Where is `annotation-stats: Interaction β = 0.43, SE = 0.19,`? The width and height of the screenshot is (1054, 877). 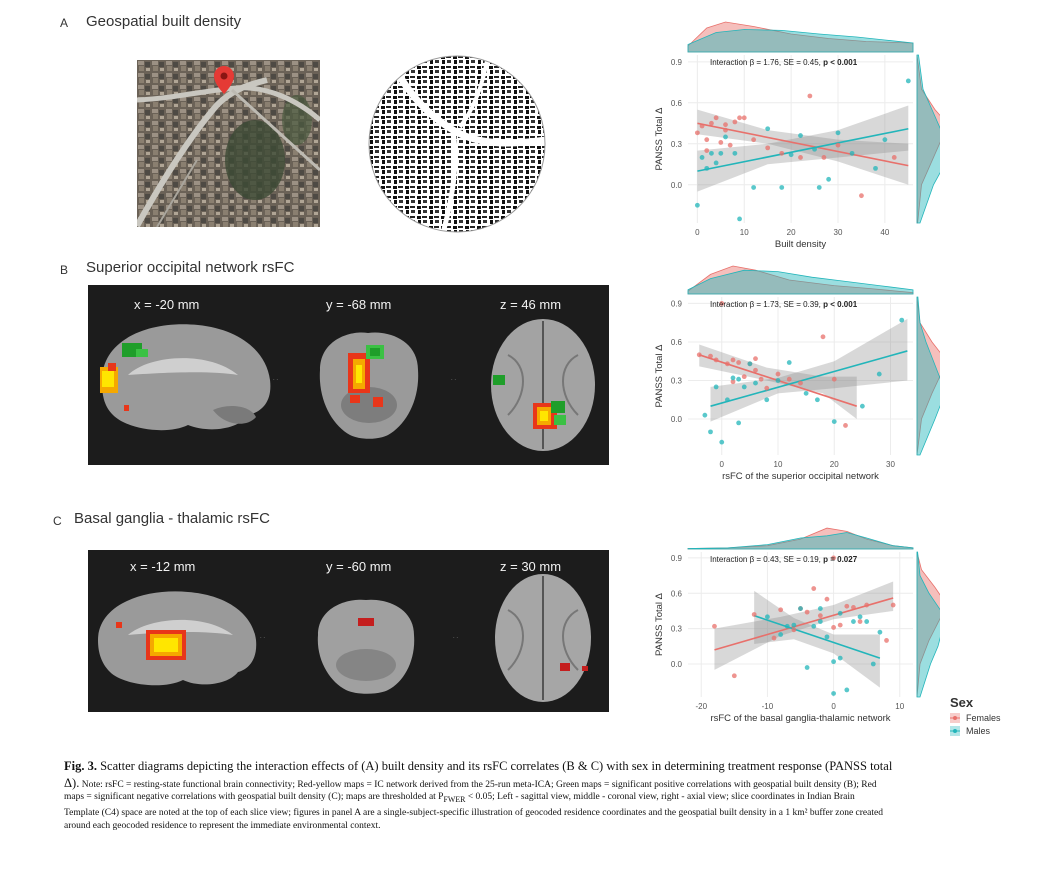 annotation-stats: Interaction β = 0.43, SE = 0.19, is located at coordinates (766, 559).